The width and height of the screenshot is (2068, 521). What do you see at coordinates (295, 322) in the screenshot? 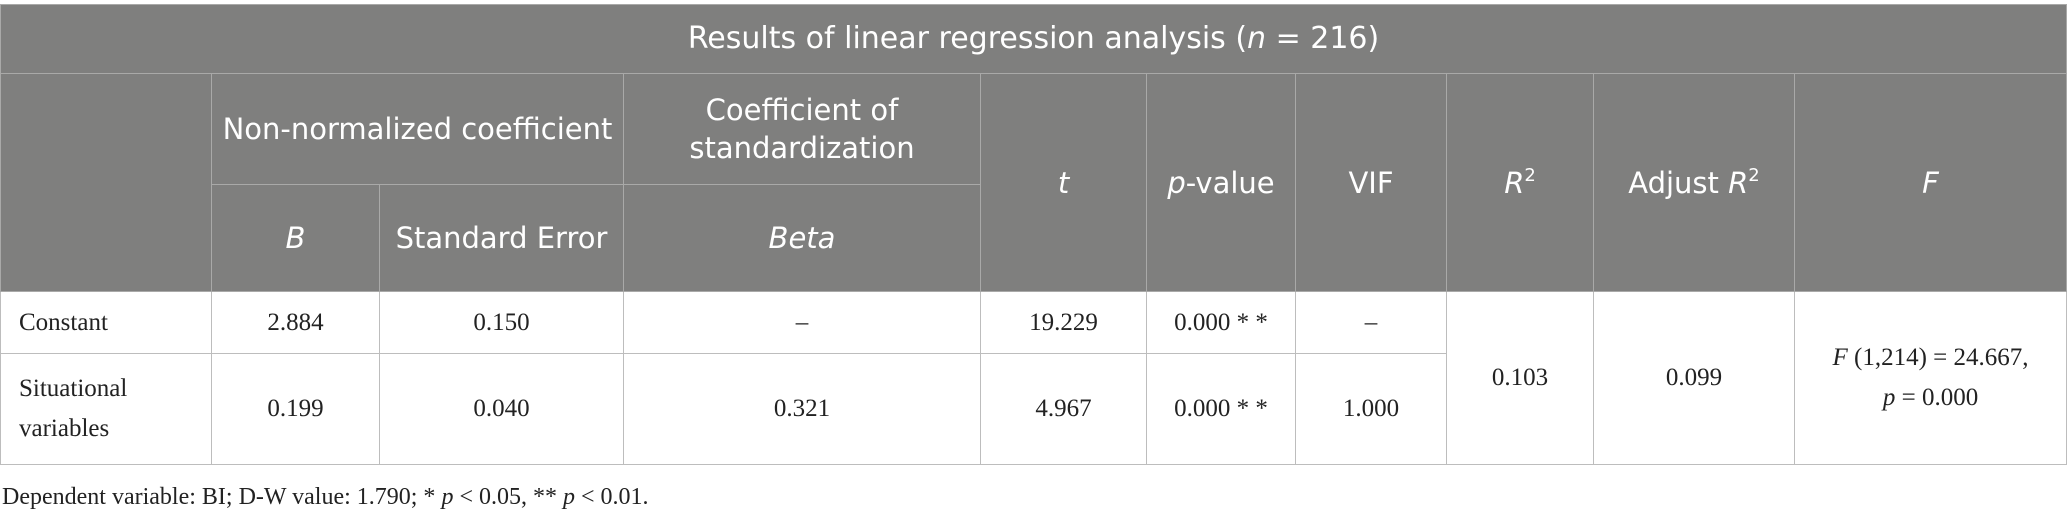
I see `cell: 2.884` at bounding box center [295, 322].